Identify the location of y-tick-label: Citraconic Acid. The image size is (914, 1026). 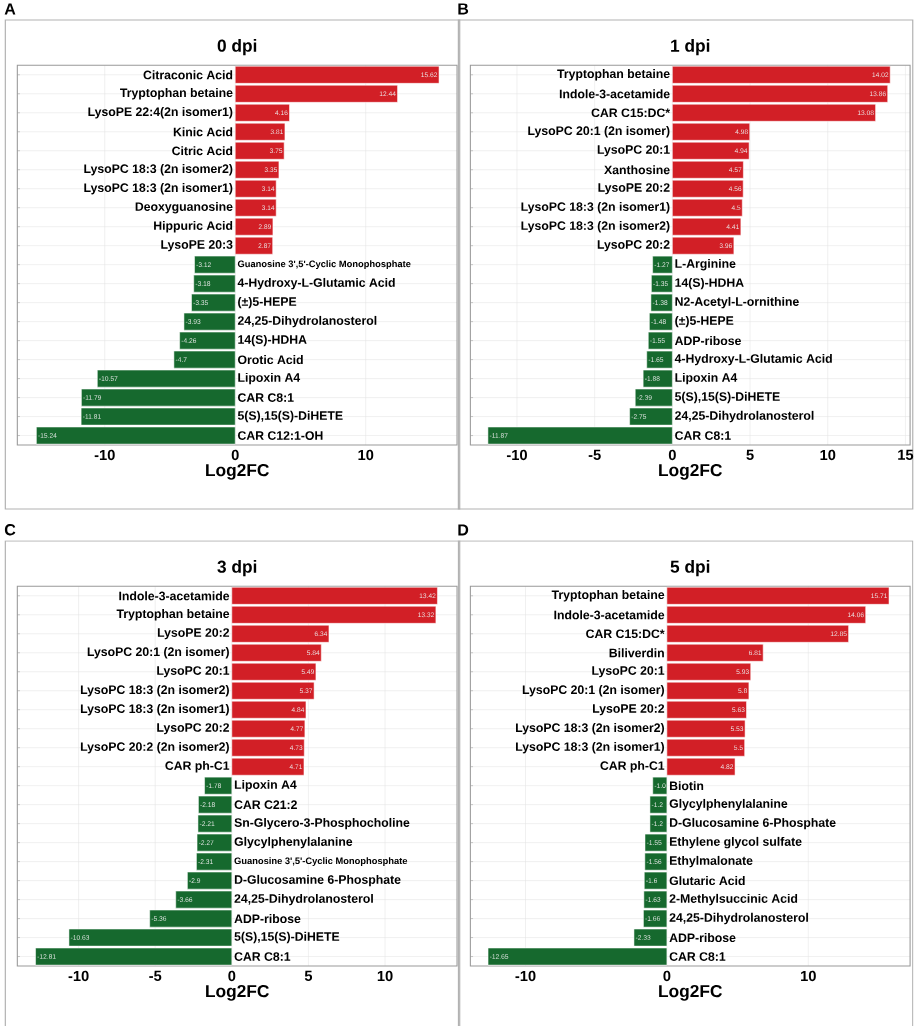
(188, 75).